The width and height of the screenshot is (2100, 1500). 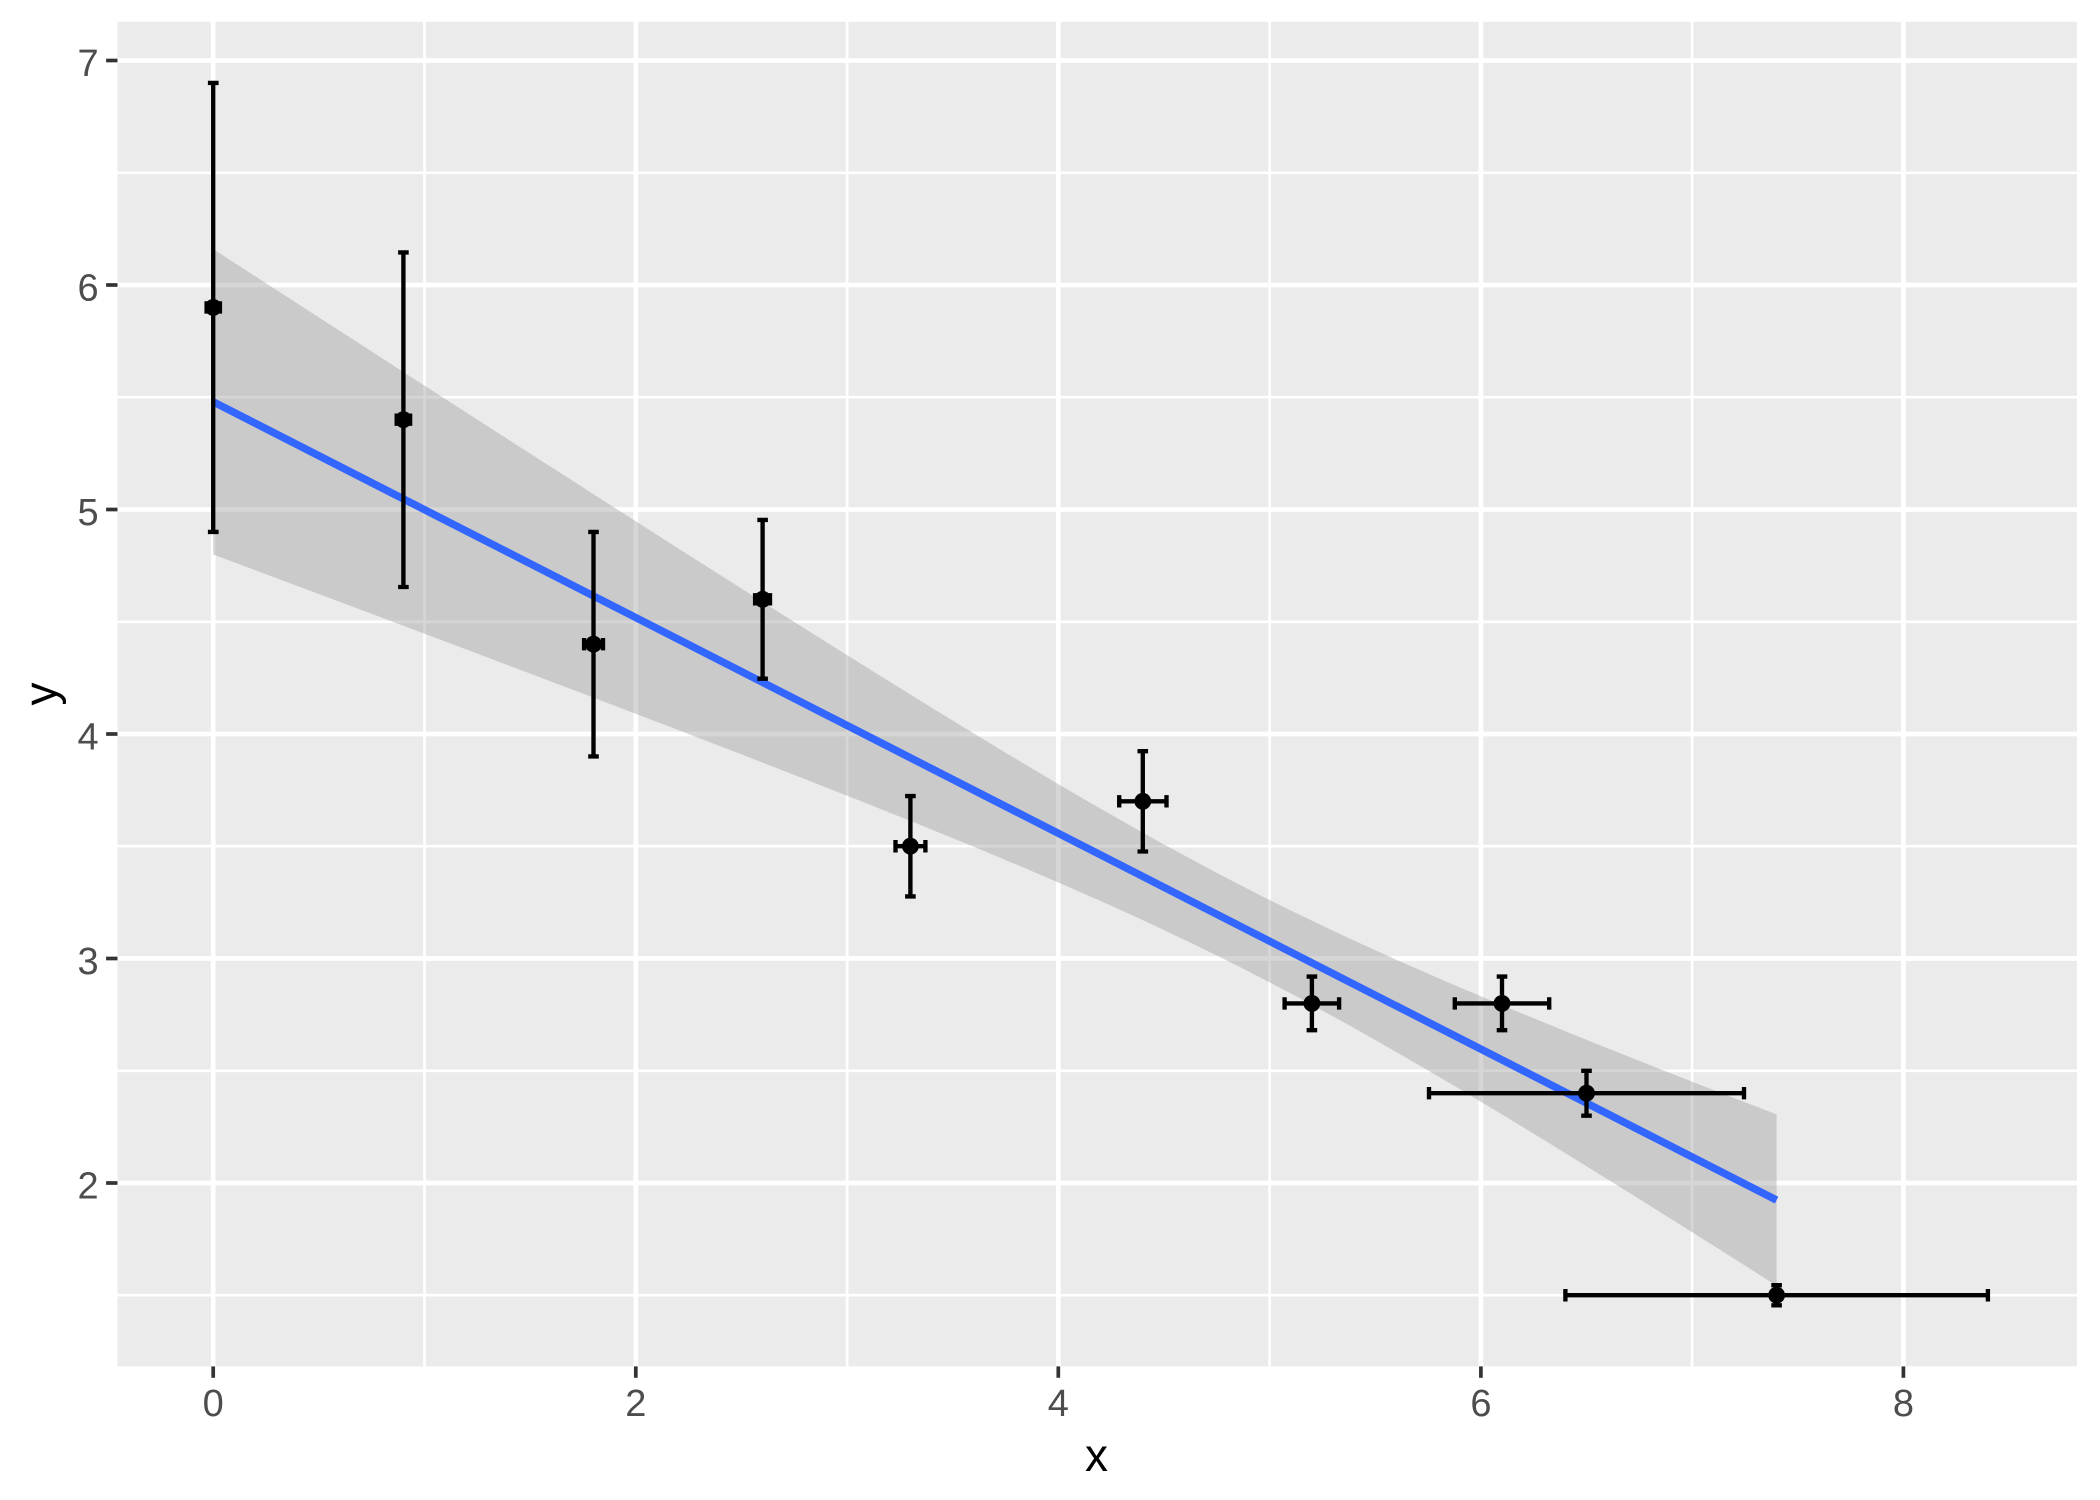 What do you see at coordinates (1903, 1404) in the screenshot?
I see `svg-text: 8` at bounding box center [1903, 1404].